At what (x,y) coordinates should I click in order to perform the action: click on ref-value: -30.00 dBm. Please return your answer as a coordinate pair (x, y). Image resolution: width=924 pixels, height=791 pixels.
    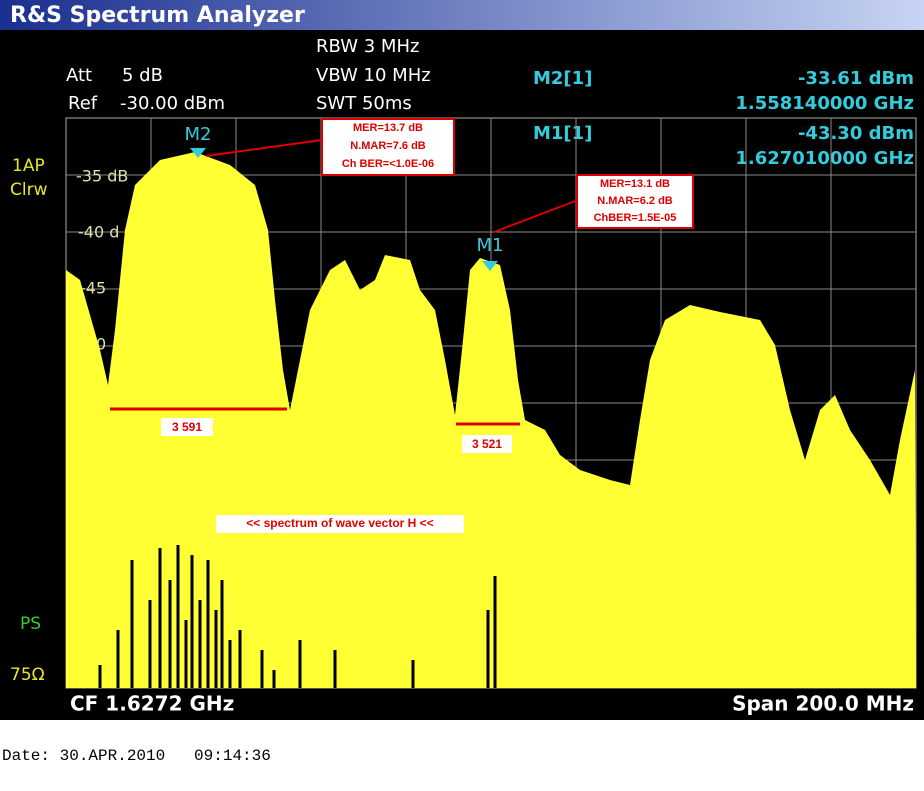
    Looking at the image, I should click on (172, 103).